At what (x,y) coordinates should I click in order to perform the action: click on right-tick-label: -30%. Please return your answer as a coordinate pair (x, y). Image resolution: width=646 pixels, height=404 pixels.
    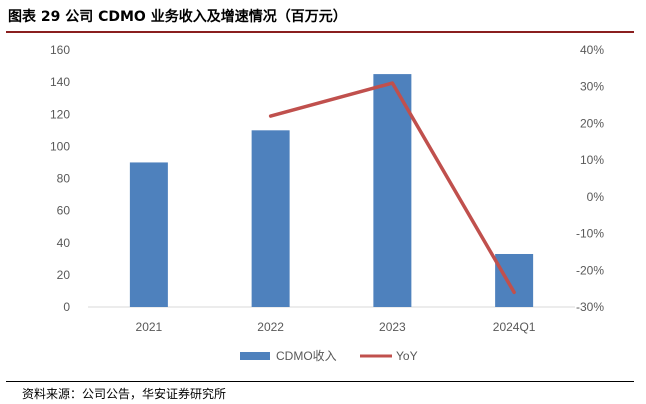
    Looking at the image, I should click on (590, 307).